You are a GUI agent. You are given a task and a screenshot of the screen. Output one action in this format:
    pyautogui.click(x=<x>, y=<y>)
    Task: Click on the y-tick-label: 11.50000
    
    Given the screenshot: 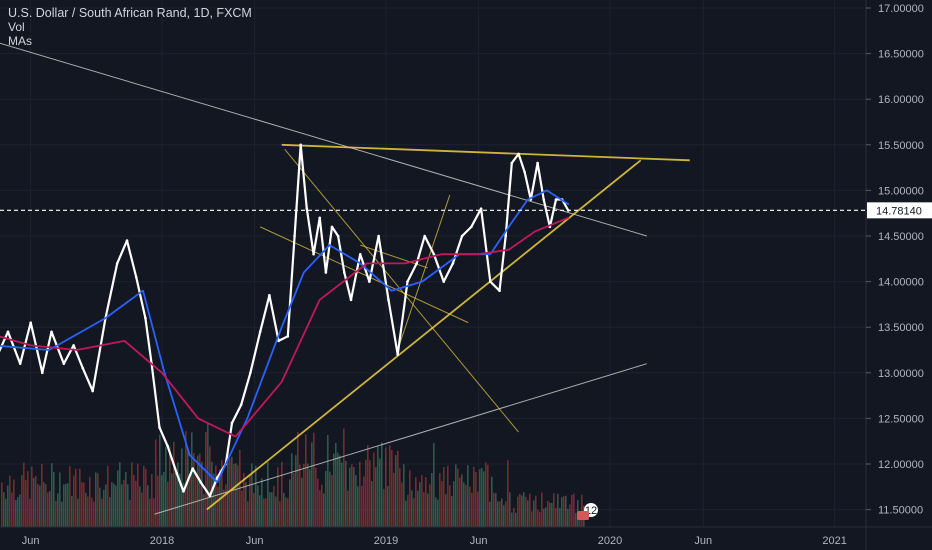 What is the action you would take?
    pyautogui.click(x=900, y=511)
    